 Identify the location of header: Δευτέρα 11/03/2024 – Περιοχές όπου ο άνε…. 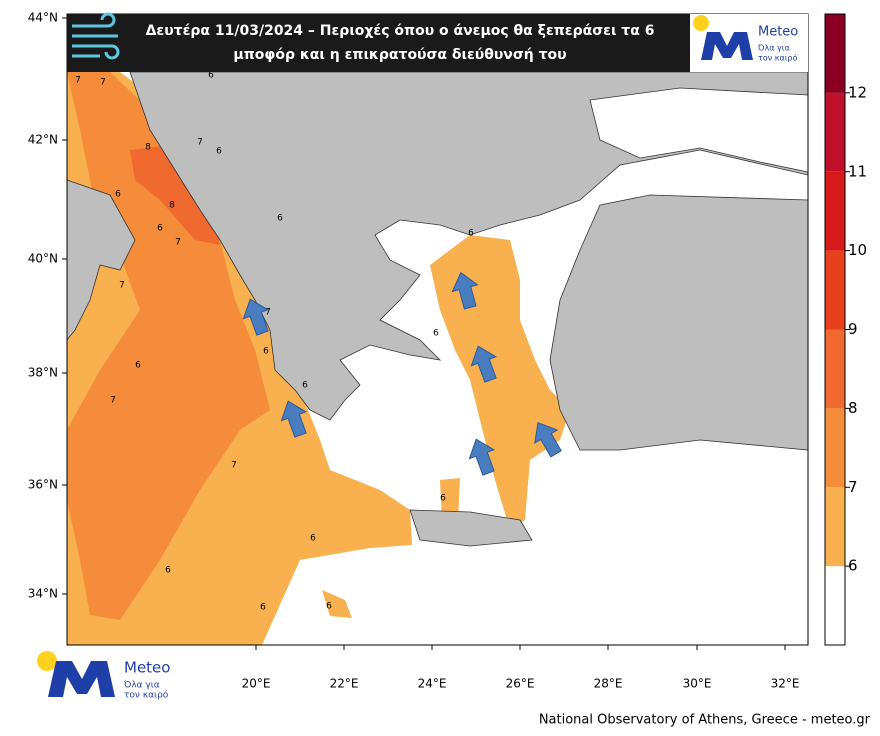
(378, 42).